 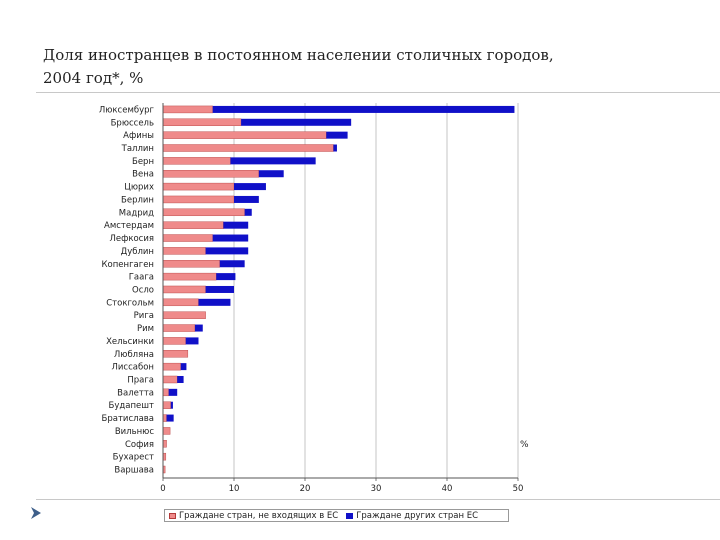 What do you see at coordinates (518, 489) in the screenshot?
I see `x-tick-label: 50` at bounding box center [518, 489].